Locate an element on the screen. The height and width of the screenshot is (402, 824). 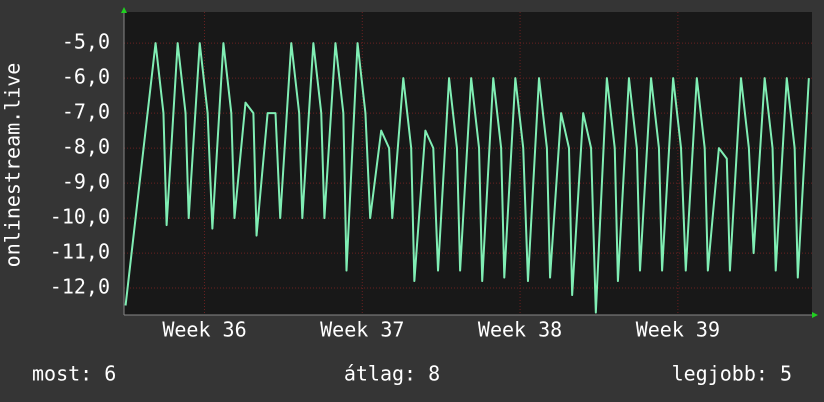
y-tick-label: -12,0 is located at coordinates (80, 287).